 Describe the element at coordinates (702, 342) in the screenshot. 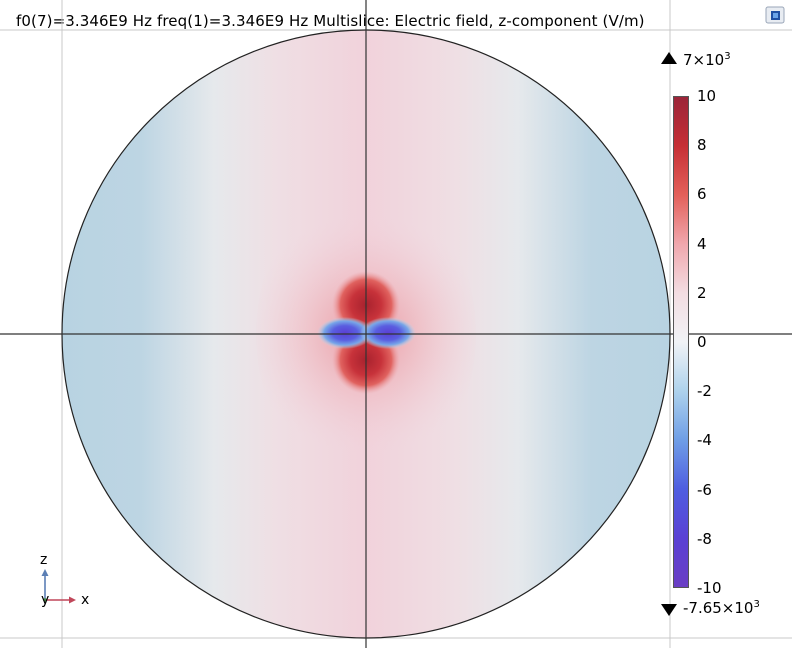

I see `legend-tick-label: 0` at that location.